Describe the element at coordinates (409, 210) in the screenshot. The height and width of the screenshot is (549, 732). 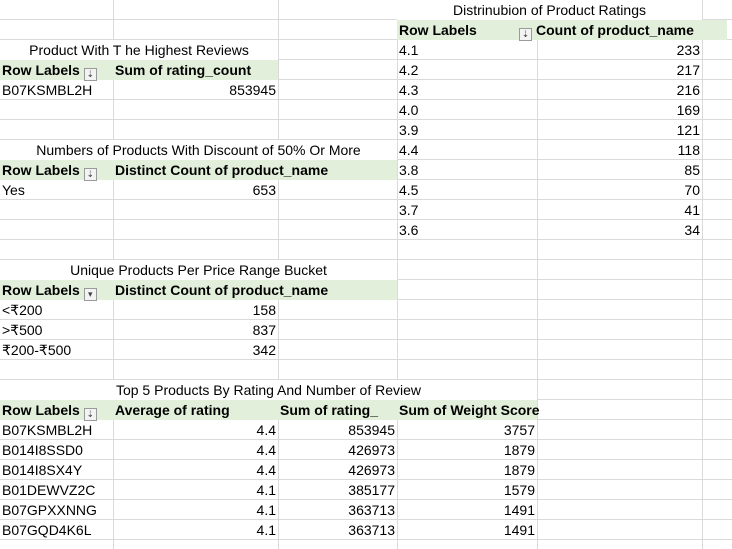
I see `table-row-label: 3.7` at that location.